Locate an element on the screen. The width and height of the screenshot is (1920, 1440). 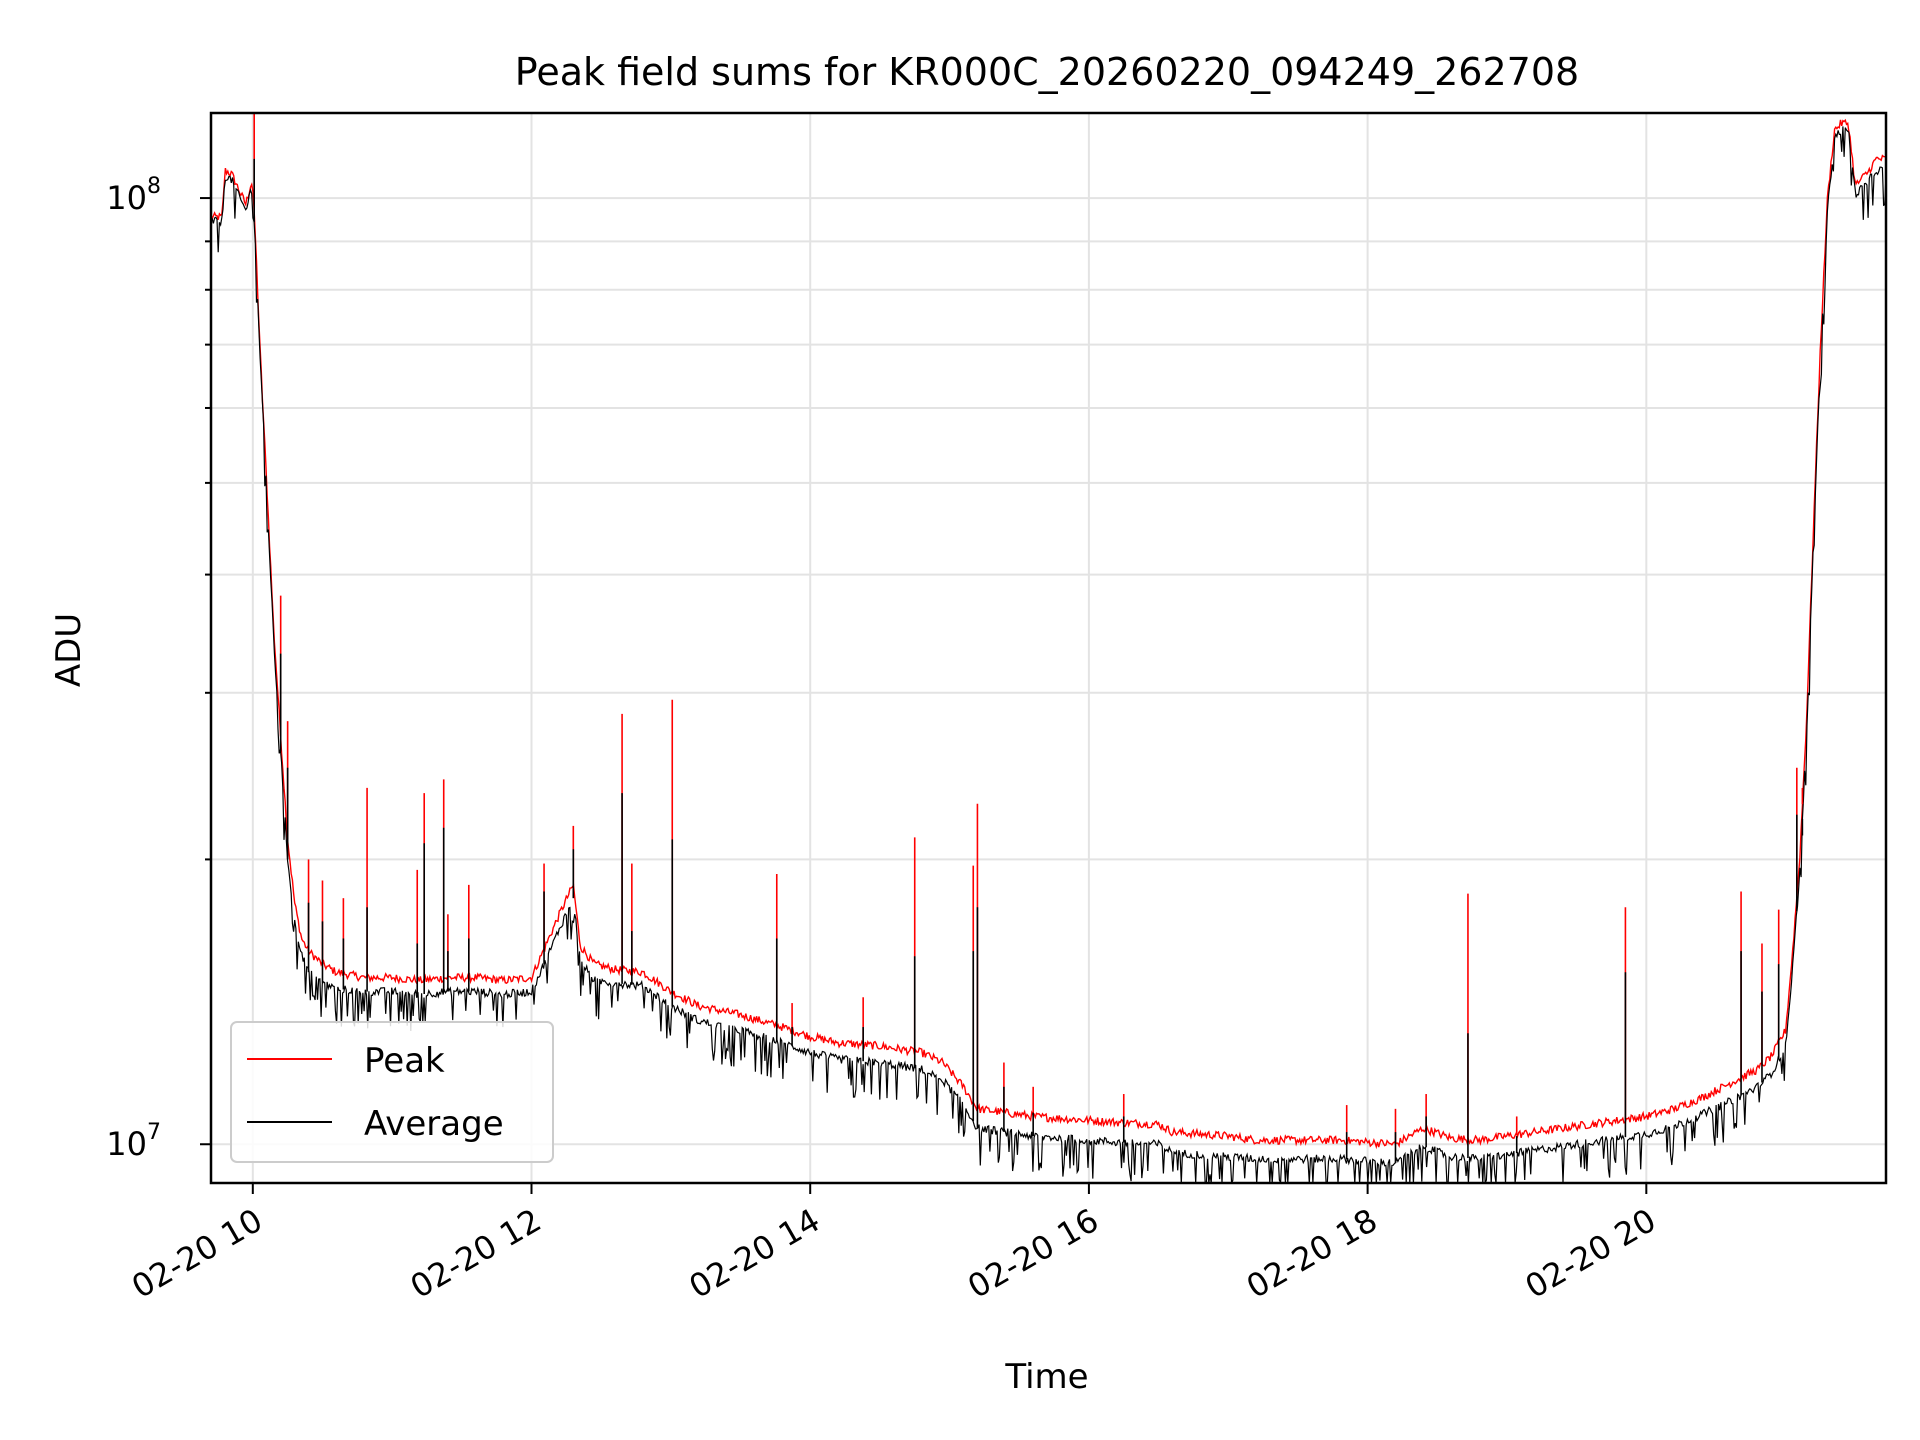
legend-average-label: Average is located at coordinates (434, 1124).